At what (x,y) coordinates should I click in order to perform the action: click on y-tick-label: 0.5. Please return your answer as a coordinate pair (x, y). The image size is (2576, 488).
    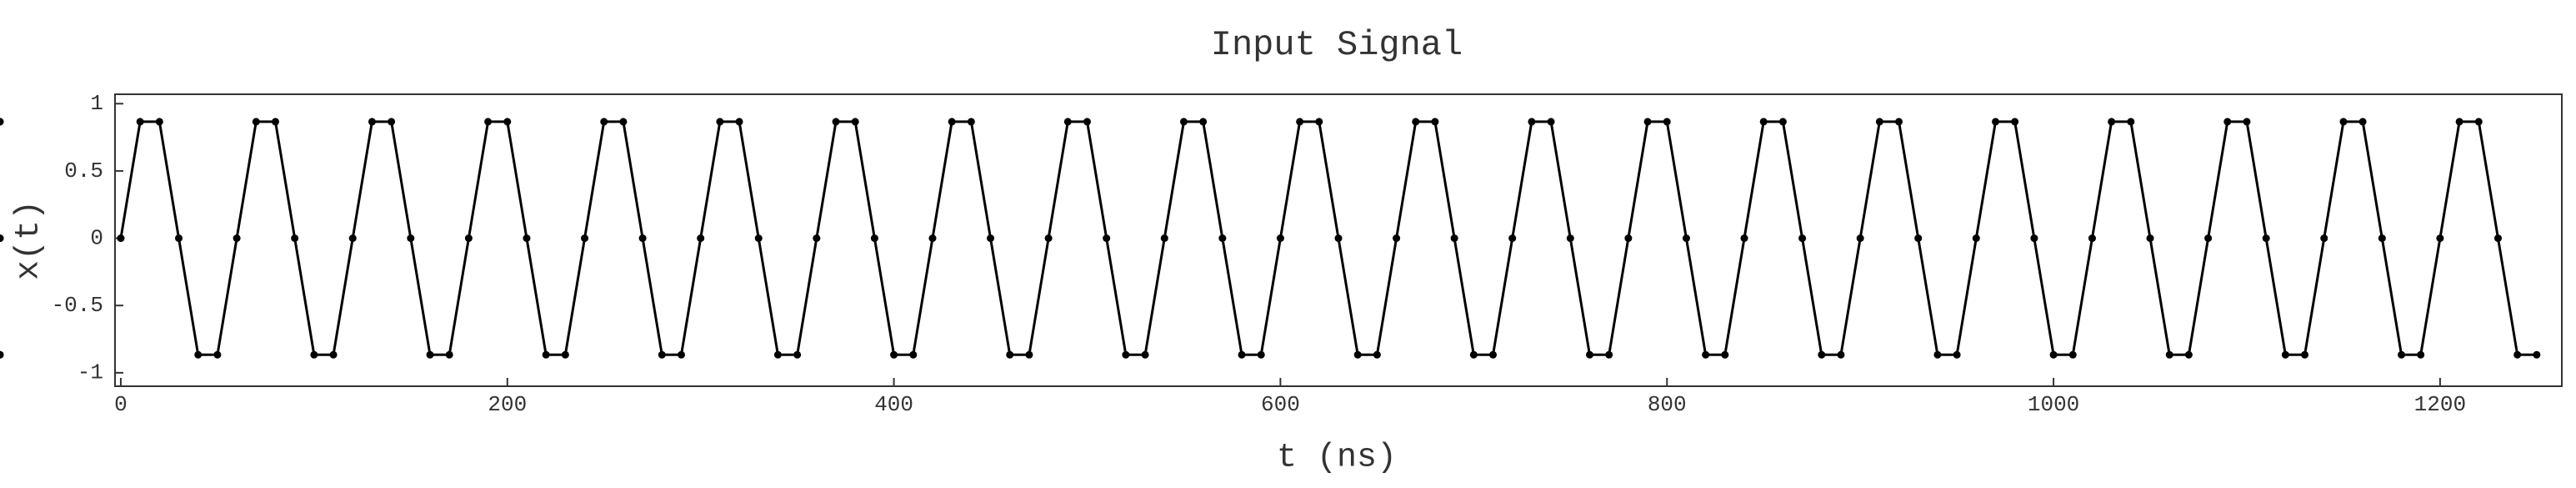
    Looking at the image, I should click on (83, 171).